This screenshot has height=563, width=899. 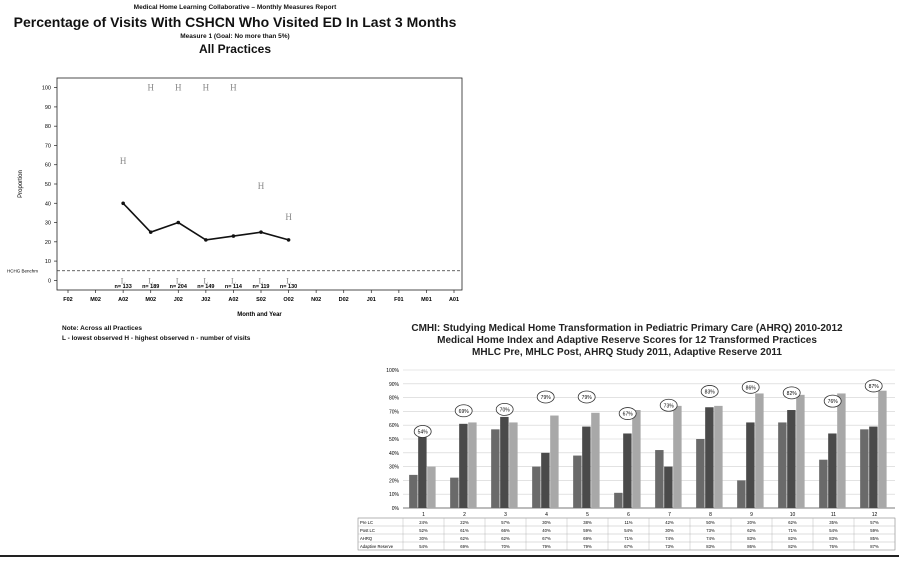 I want to click on table-cell: 87%, so click(x=874, y=546).